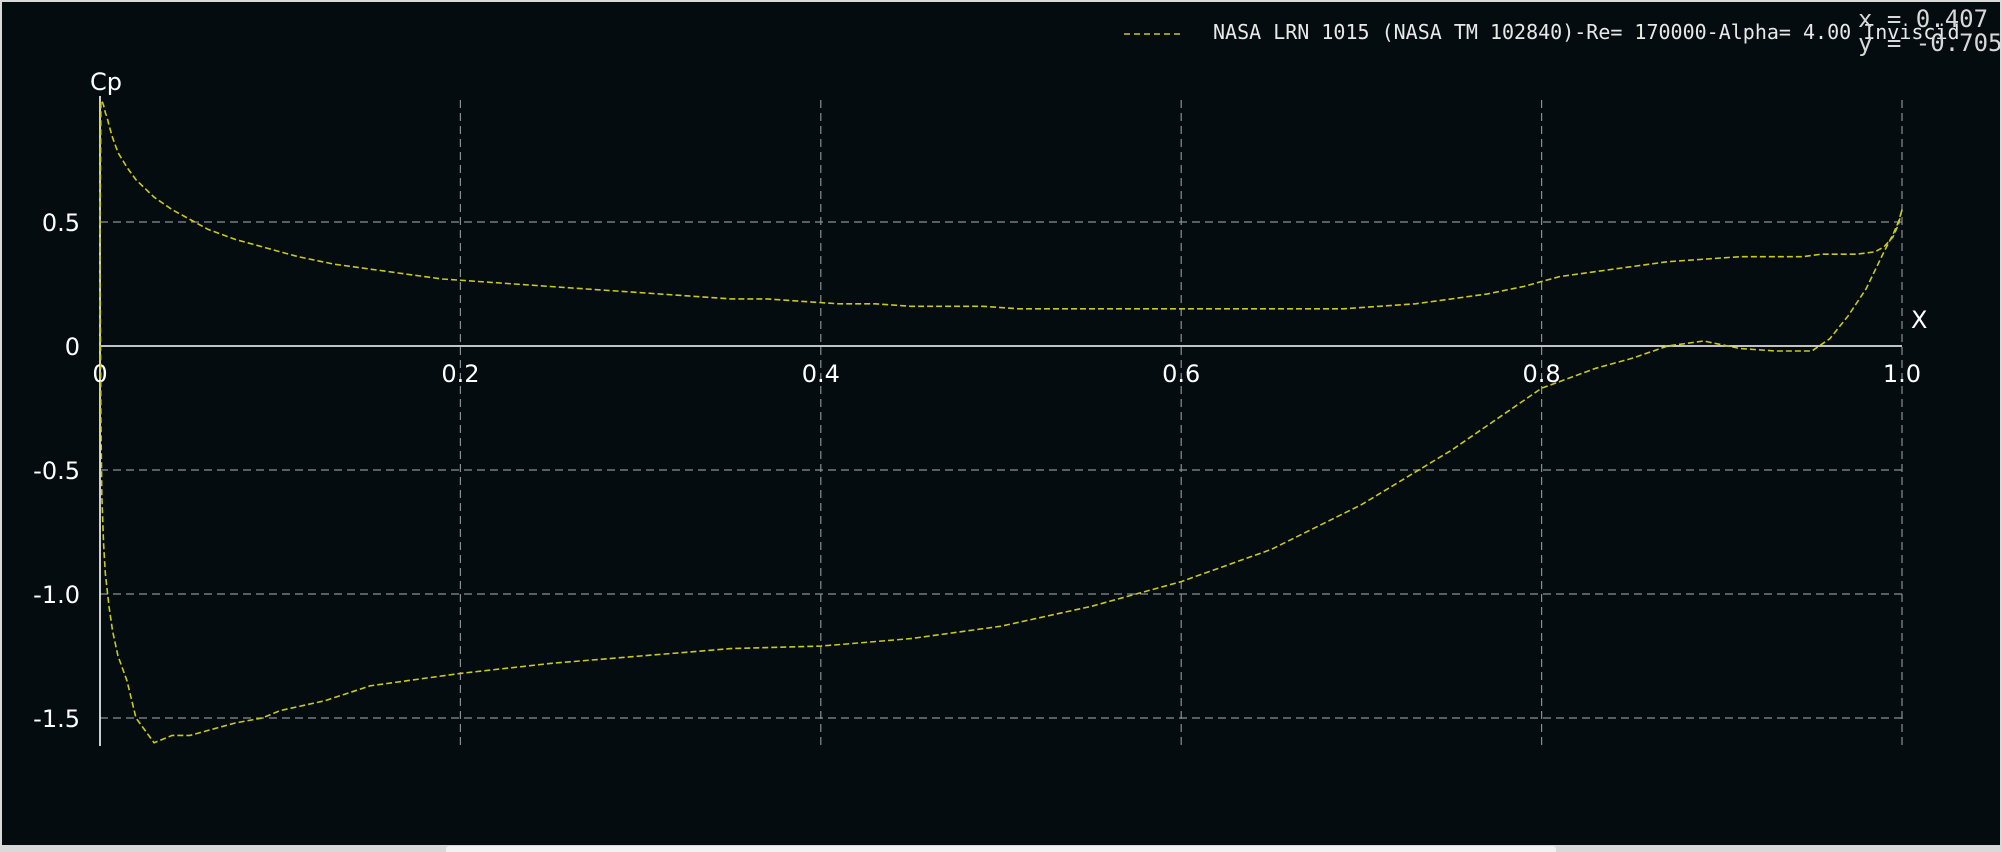 The height and width of the screenshot is (852, 2002). I want to click on y-axis-title: Cp, so click(106, 82).